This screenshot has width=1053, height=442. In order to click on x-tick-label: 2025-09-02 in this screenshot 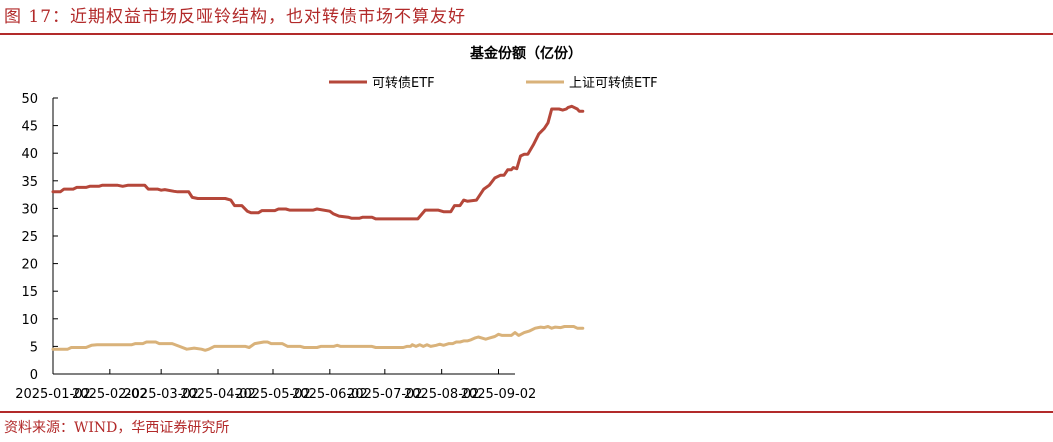, I will do `click(499, 394)`.